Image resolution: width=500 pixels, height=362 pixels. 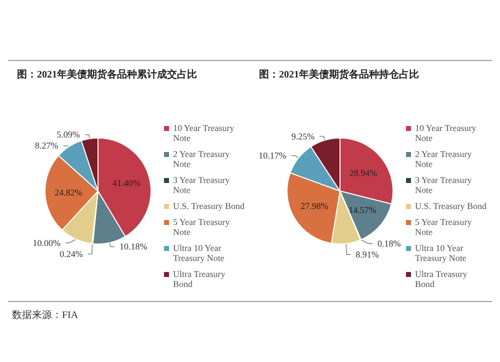 What do you see at coordinates (272, 155) in the screenshot?
I see `data-label: 10.17%` at bounding box center [272, 155].